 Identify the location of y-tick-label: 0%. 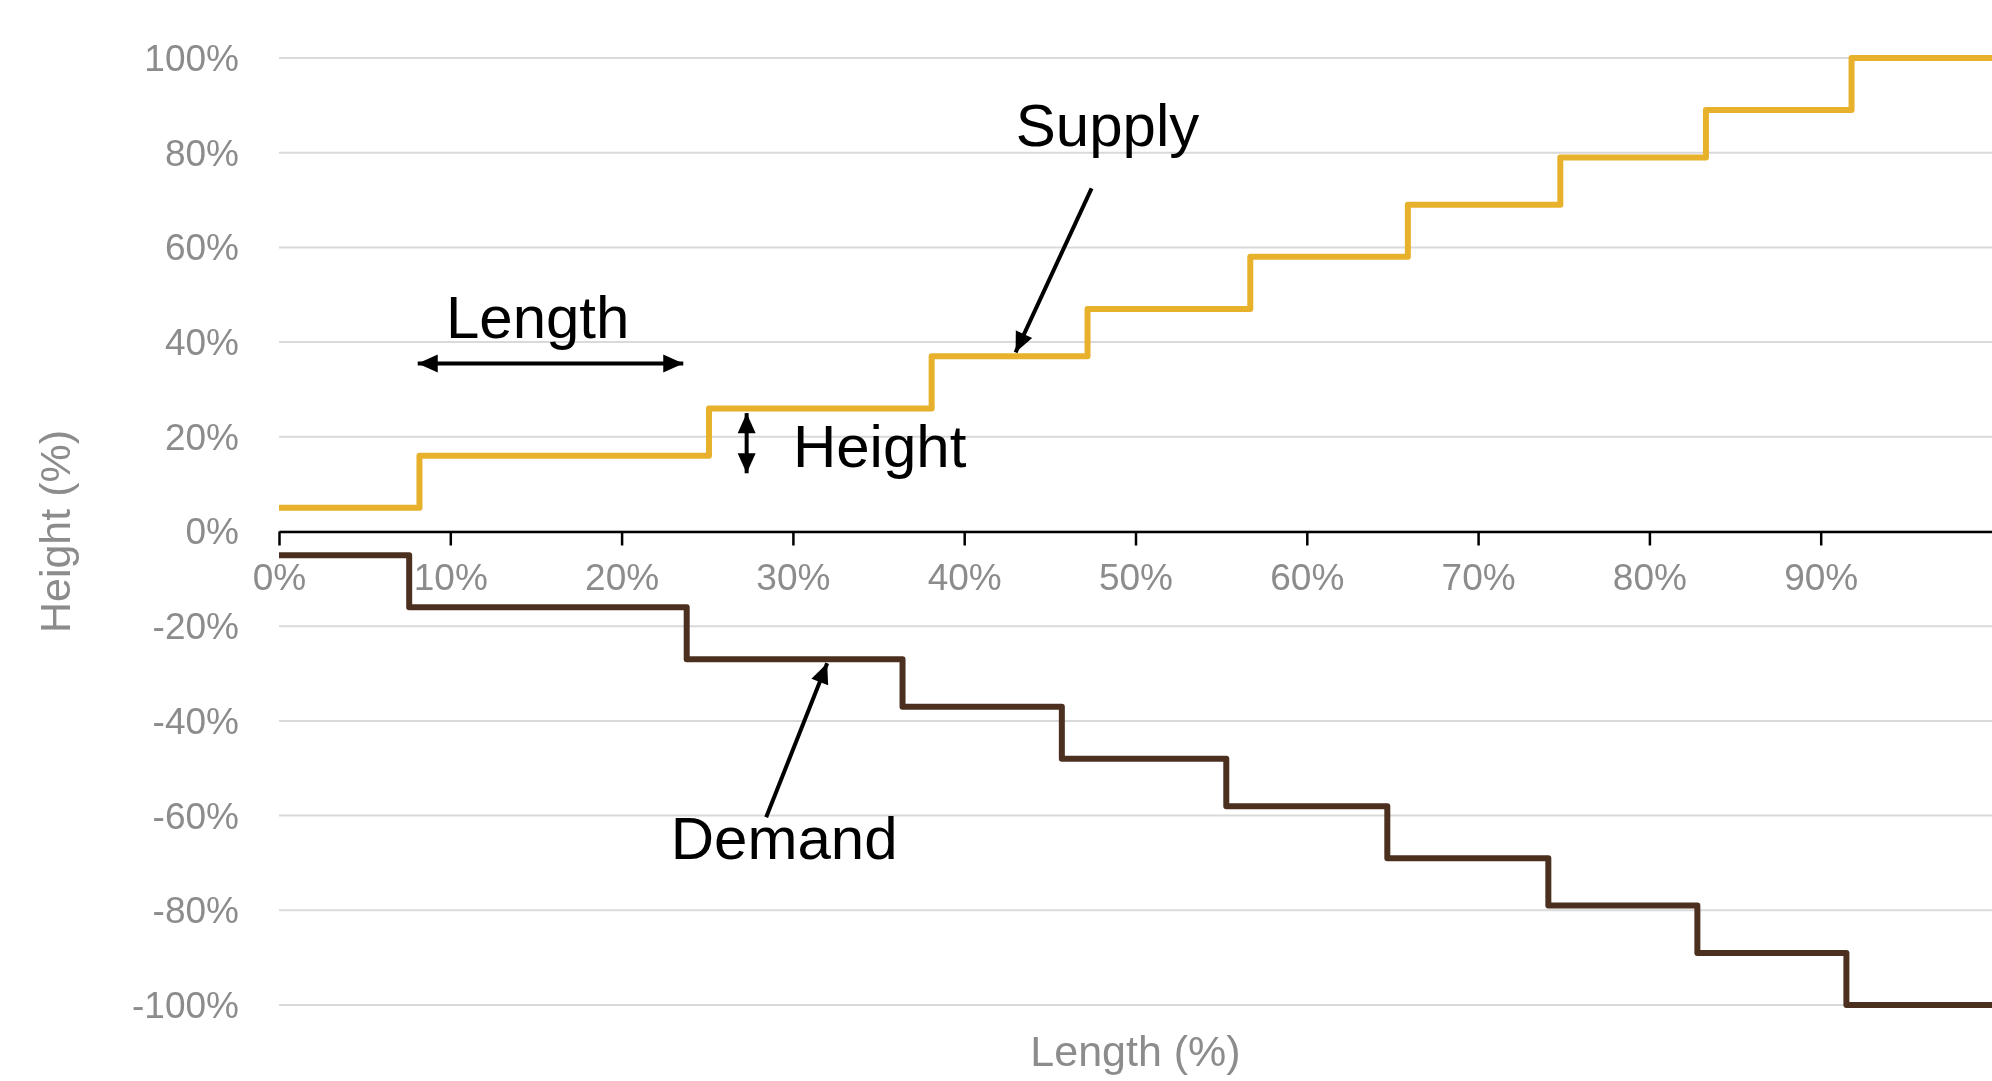
(212, 532).